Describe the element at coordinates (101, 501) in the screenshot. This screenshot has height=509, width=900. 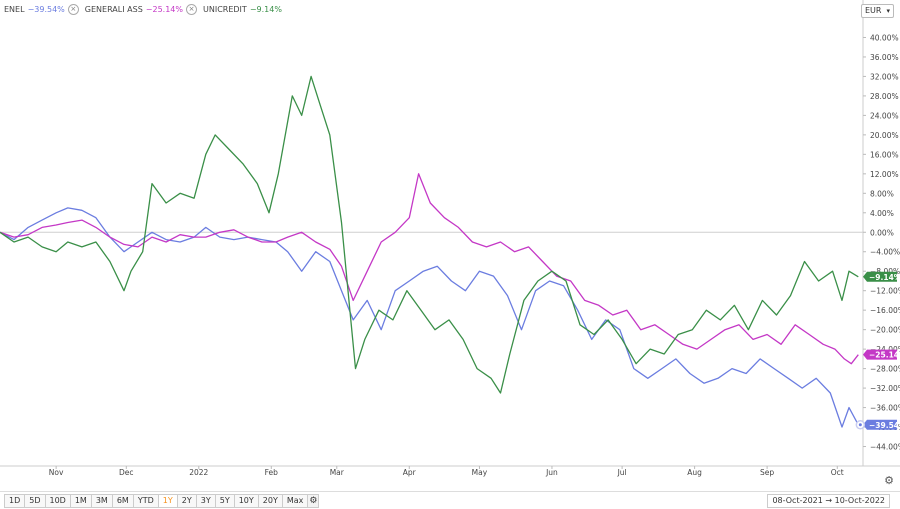
I see `range-button-3m: 3M` at that location.